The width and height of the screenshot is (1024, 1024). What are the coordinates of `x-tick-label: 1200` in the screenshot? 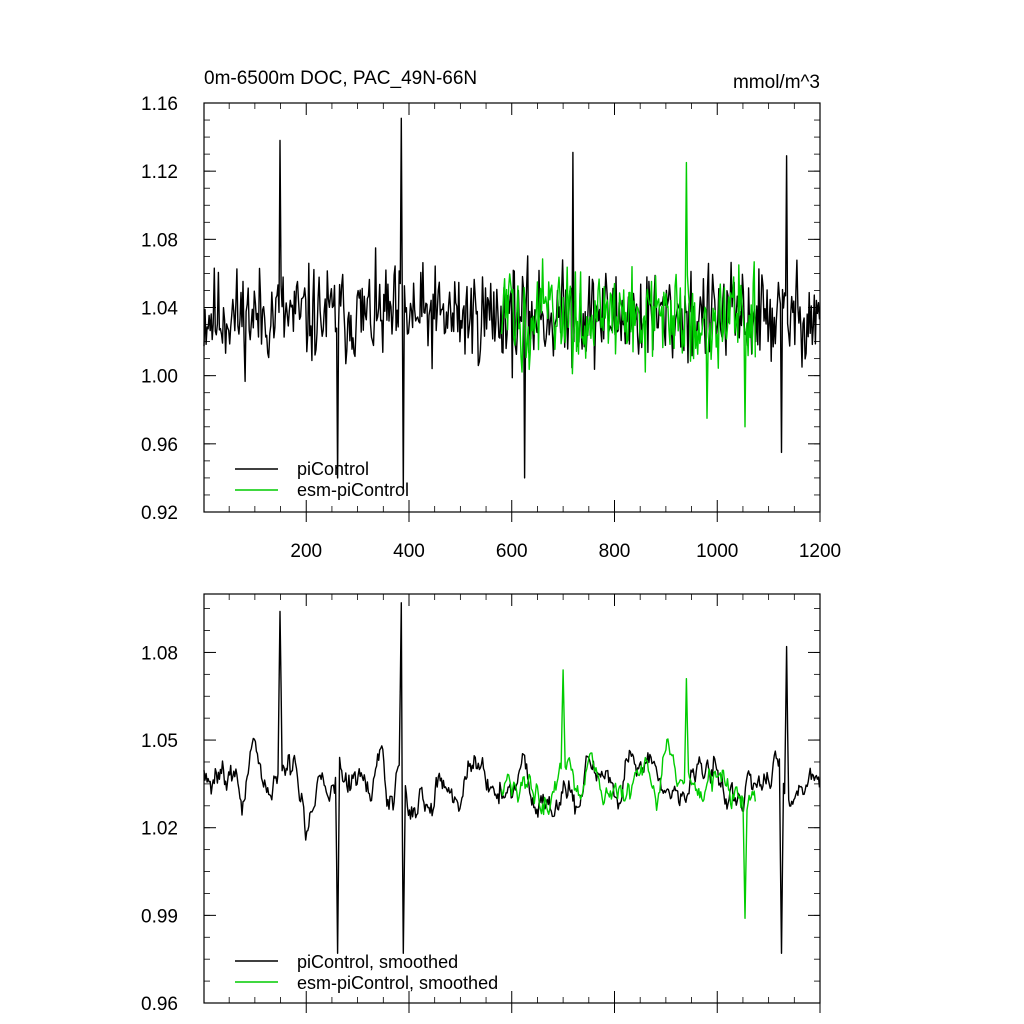 It's located at (820, 551).